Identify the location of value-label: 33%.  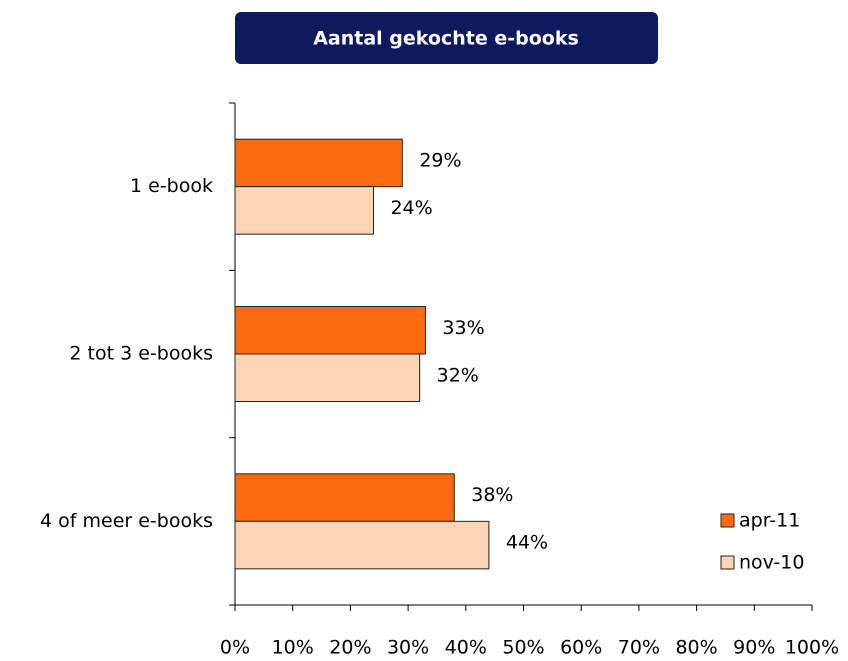
(463, 328).